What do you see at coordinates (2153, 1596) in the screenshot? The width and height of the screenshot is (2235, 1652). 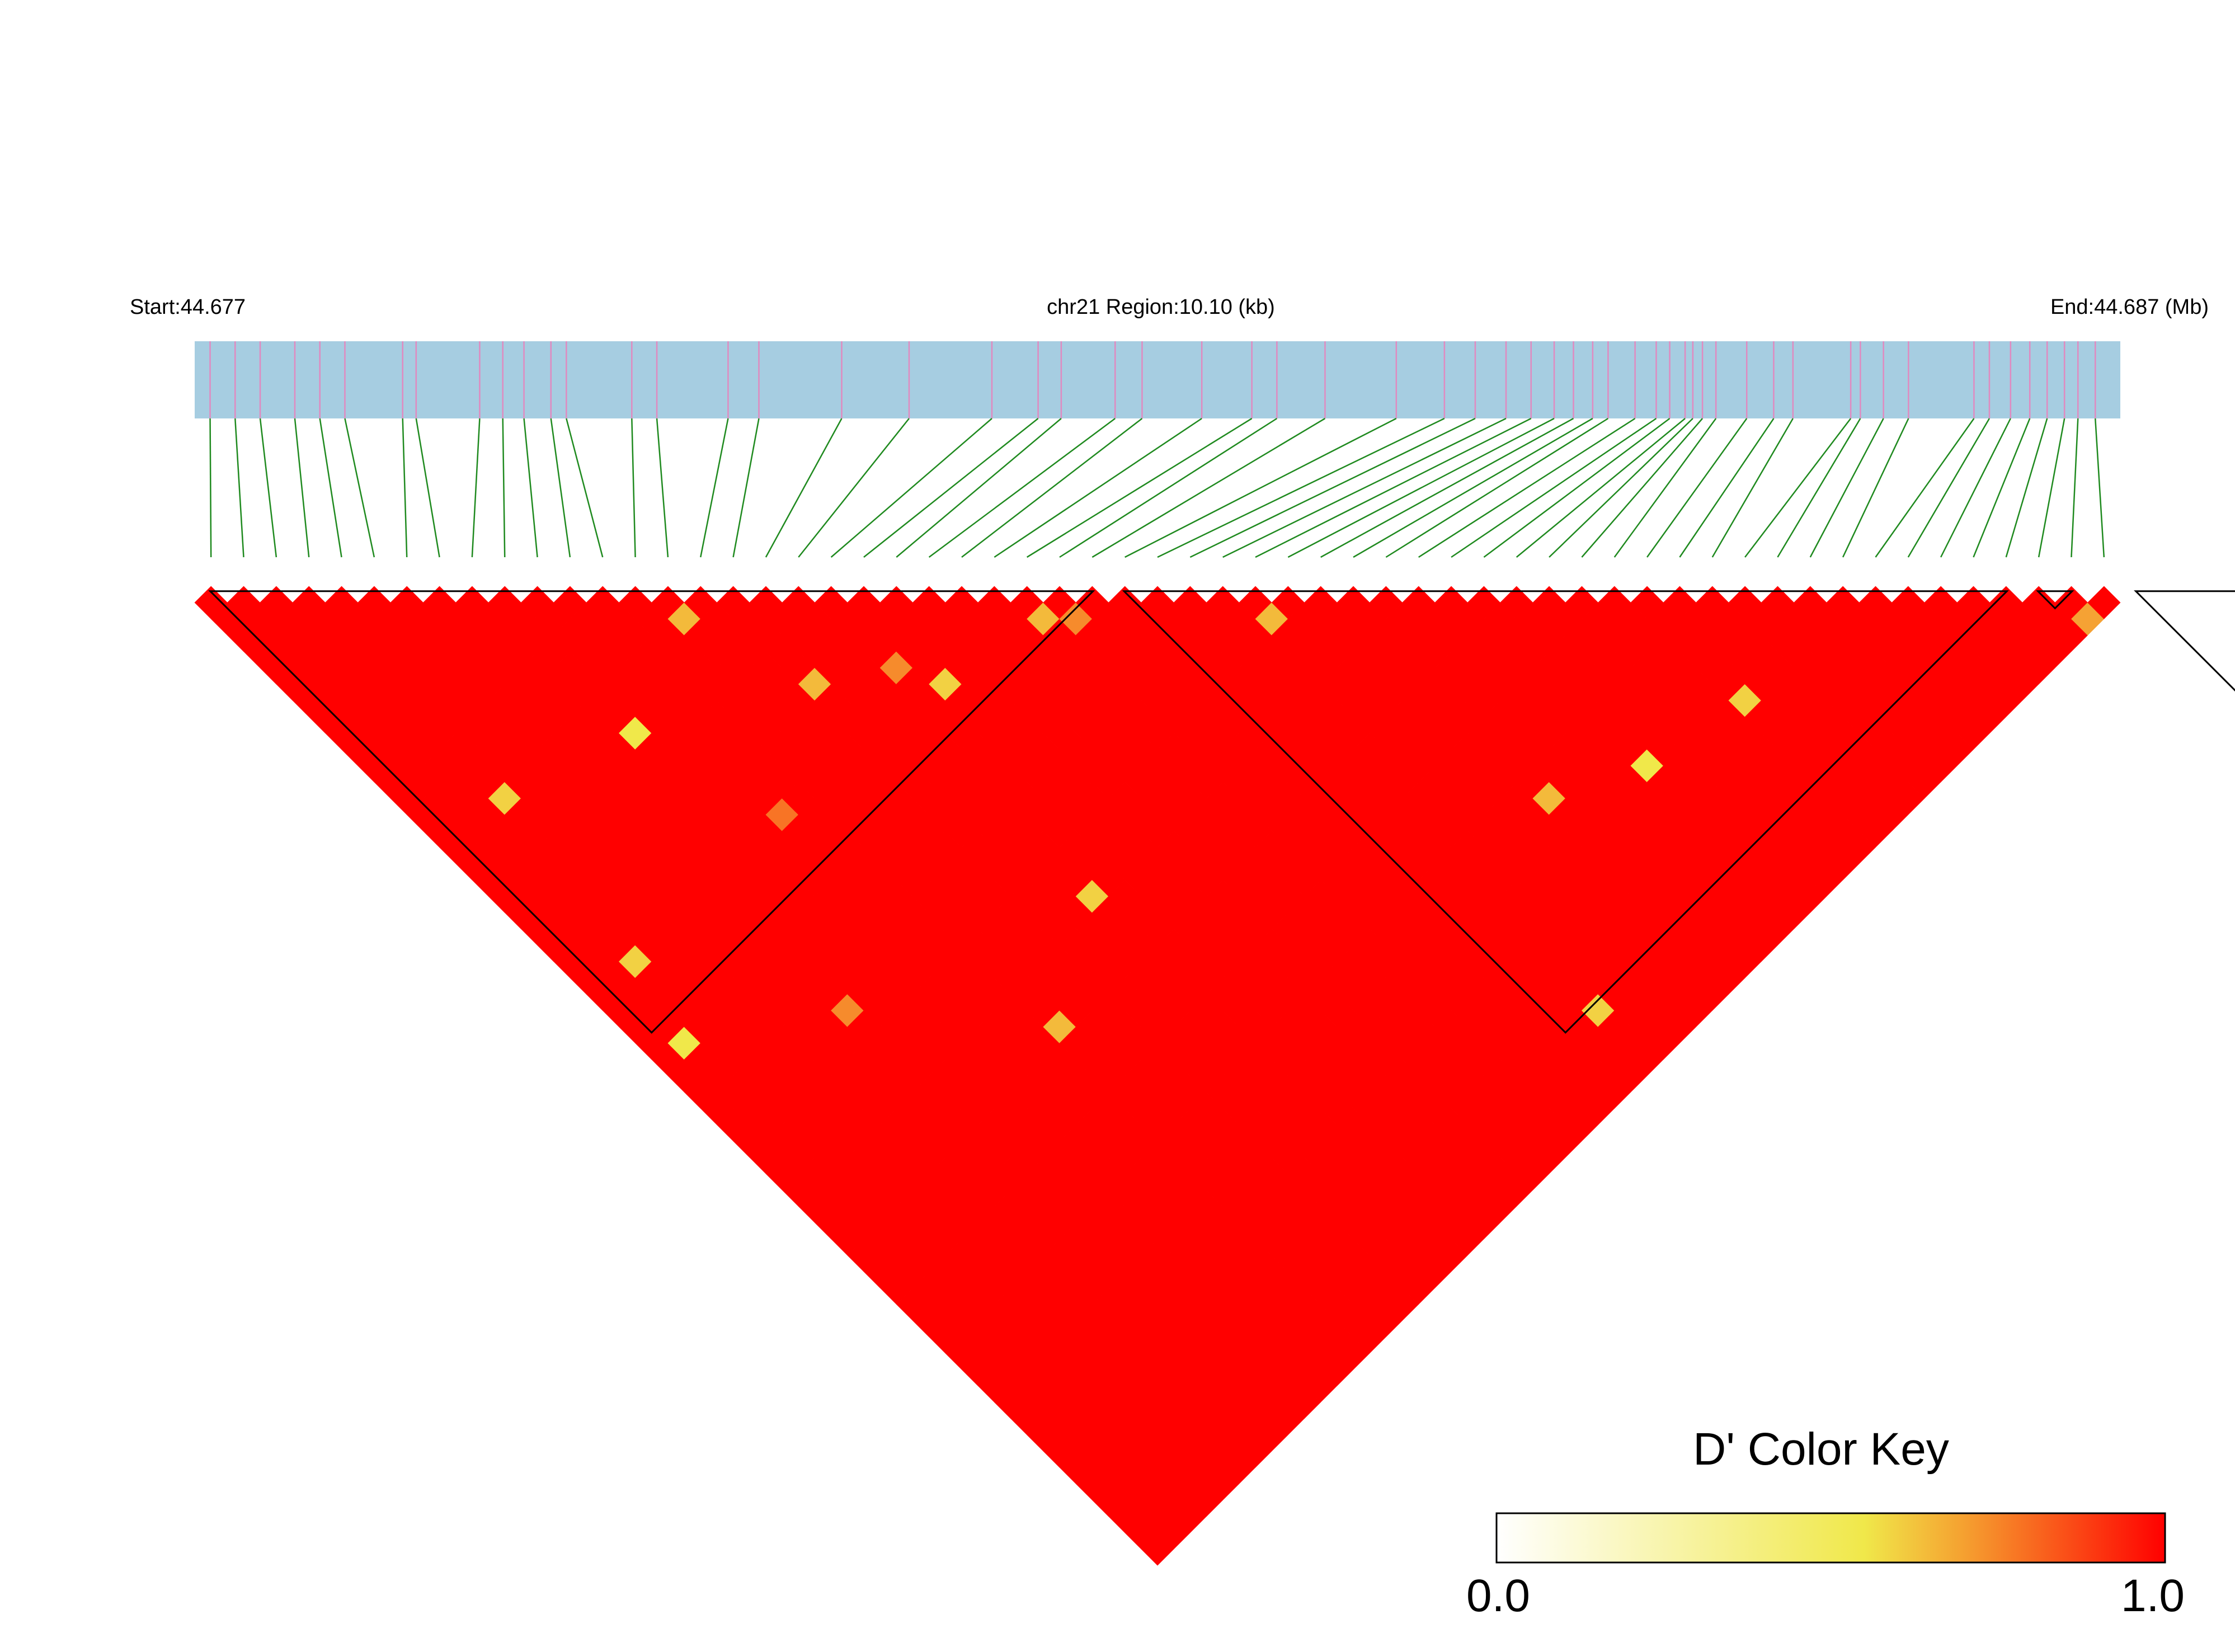 I see `legend-max-label: 1.0` at bounding box center [2153, 1596].